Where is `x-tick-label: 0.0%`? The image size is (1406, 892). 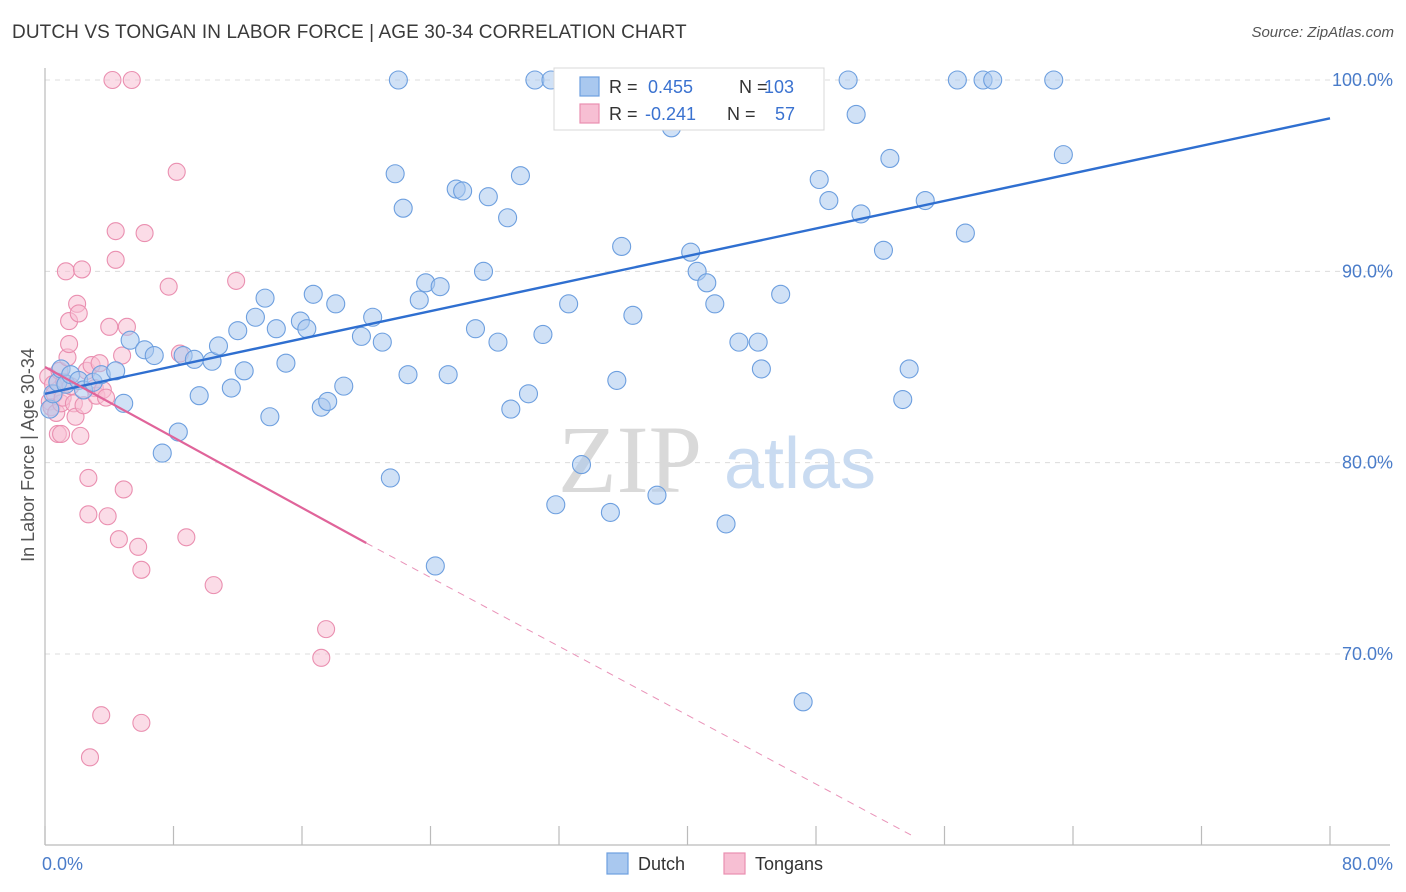
x-tick-label: 0.0% is located at coordinates (62, 864).